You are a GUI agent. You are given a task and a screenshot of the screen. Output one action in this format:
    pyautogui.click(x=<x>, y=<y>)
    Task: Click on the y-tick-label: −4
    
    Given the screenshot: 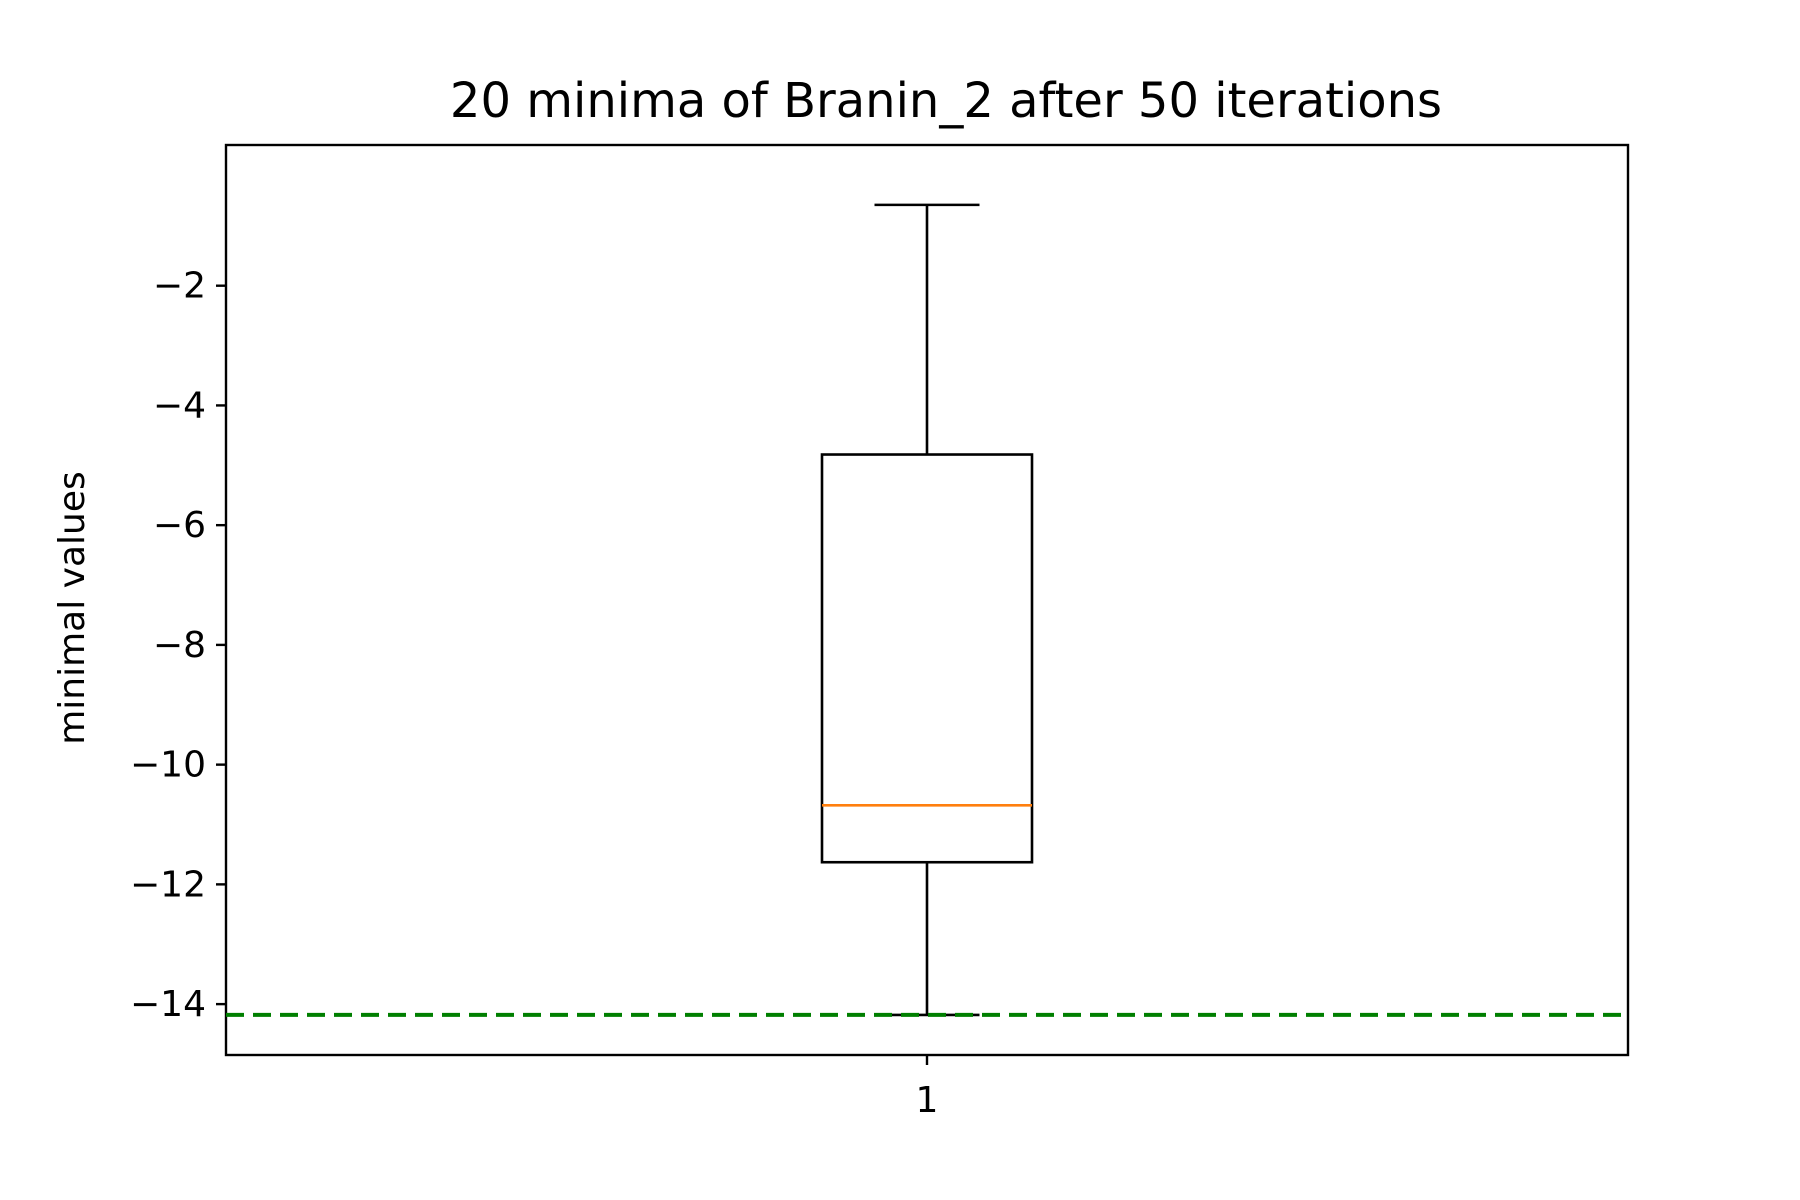 What is the action you would take?
    pyautogui.click(x=179, y=405)
    